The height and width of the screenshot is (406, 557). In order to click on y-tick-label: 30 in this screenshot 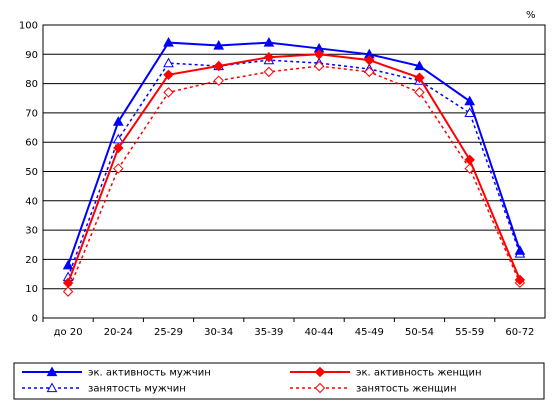, I will do `click(31, 231)`.